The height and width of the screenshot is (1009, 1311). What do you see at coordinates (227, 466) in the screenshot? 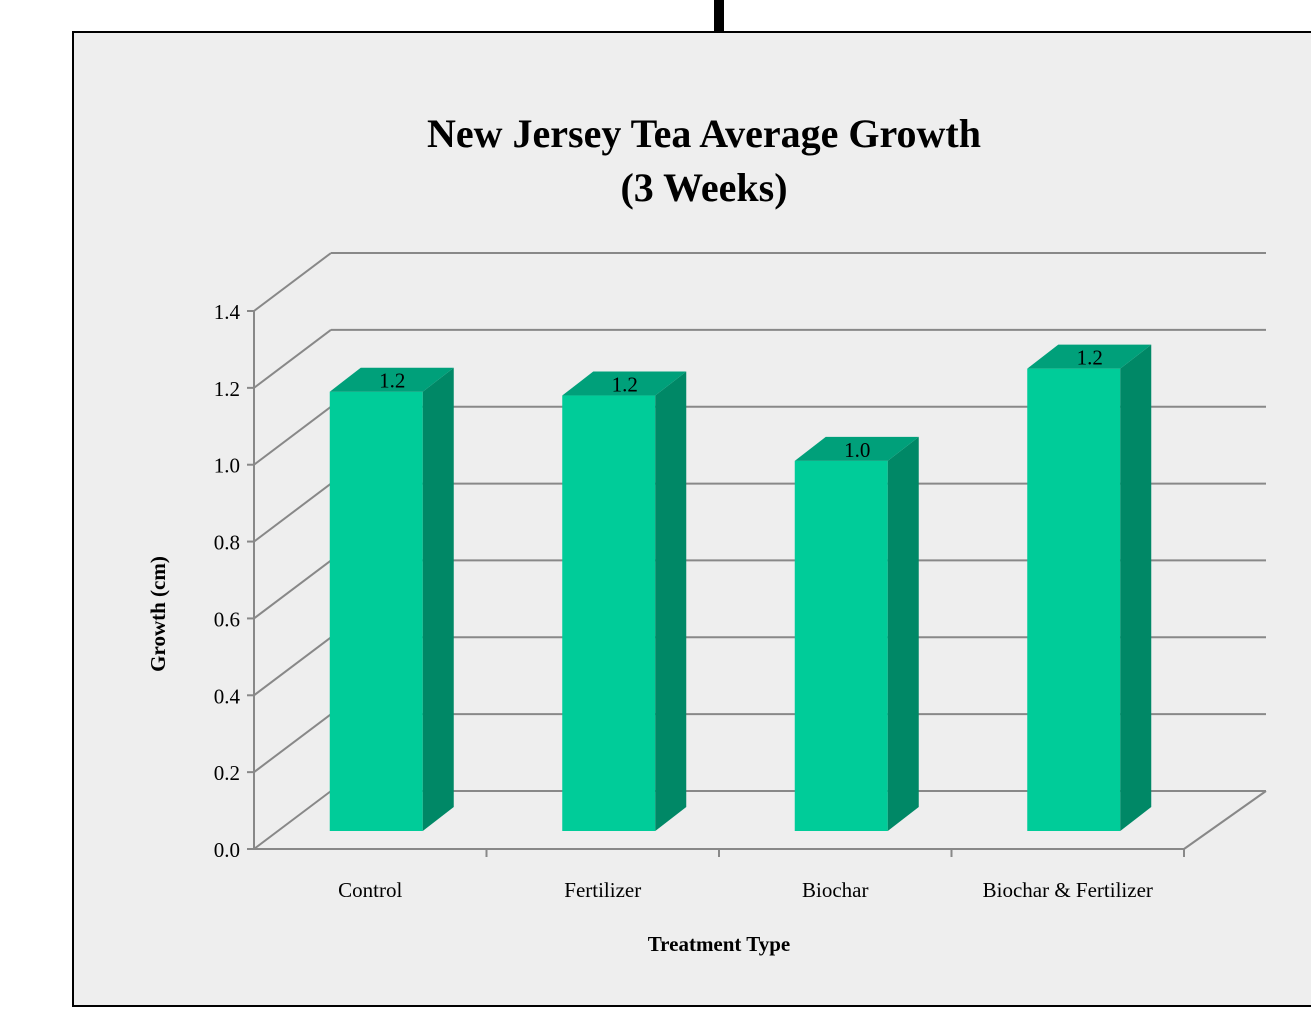
I see `y-tick-label: 1.0` at bounding box center [227, 466].